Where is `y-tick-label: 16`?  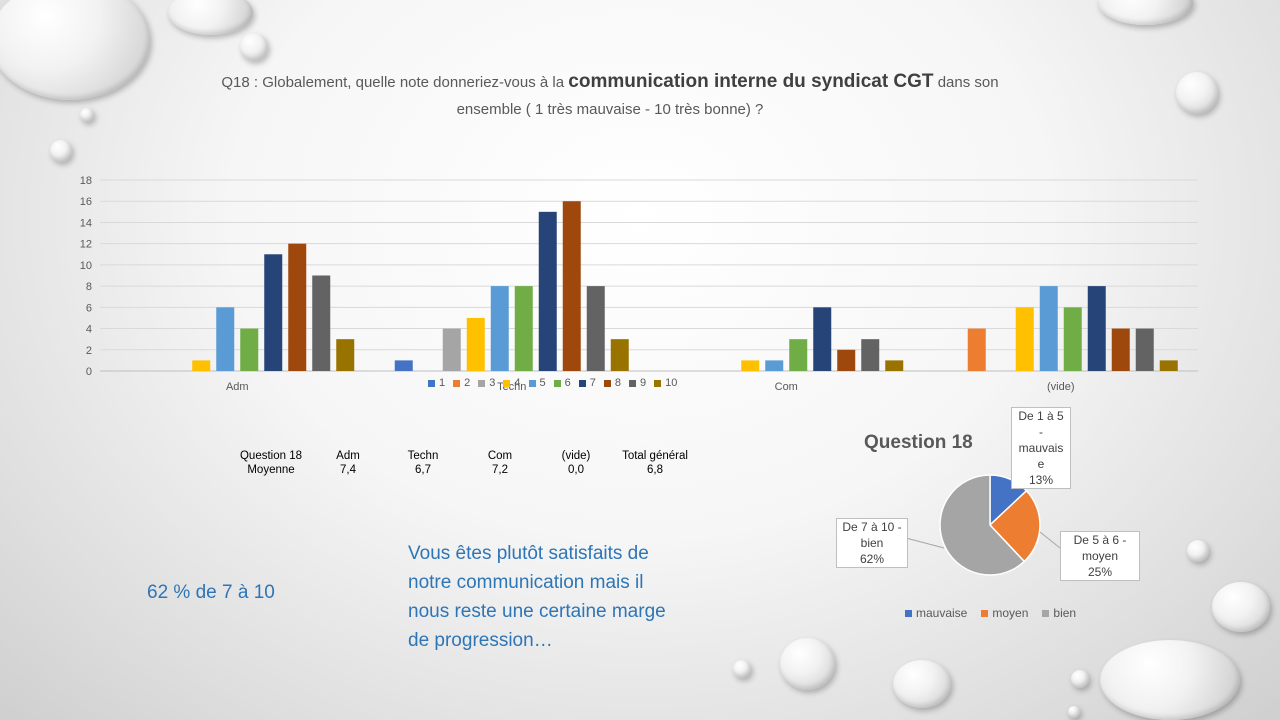 y-tick-label: 16 is located at coordinates (86, 202).